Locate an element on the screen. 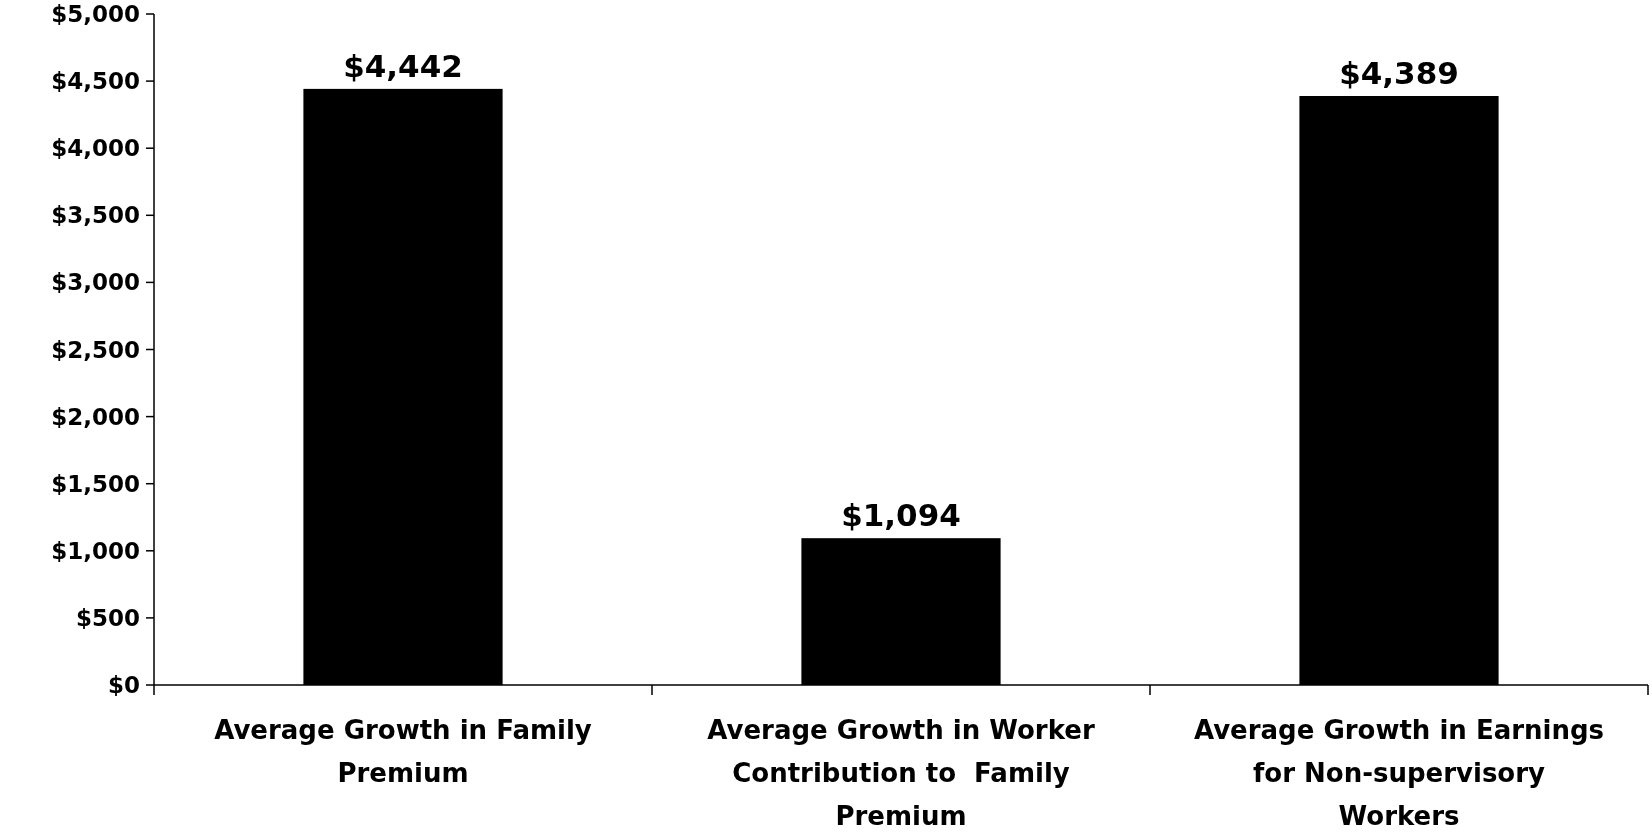 The image size is (1652, 833). y-tick-label: $500 is located at coordinates (107, 617).